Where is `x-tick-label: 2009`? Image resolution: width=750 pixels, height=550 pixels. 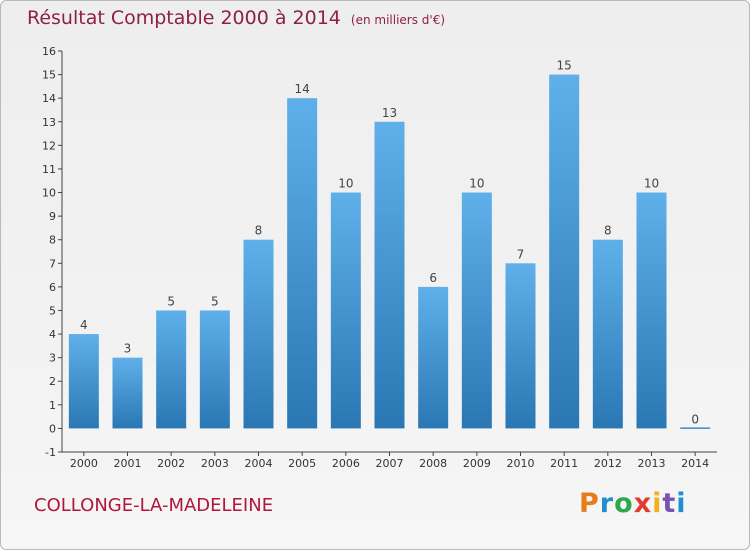
x-tick-label: 2009 is located at coordinates (477, 463).